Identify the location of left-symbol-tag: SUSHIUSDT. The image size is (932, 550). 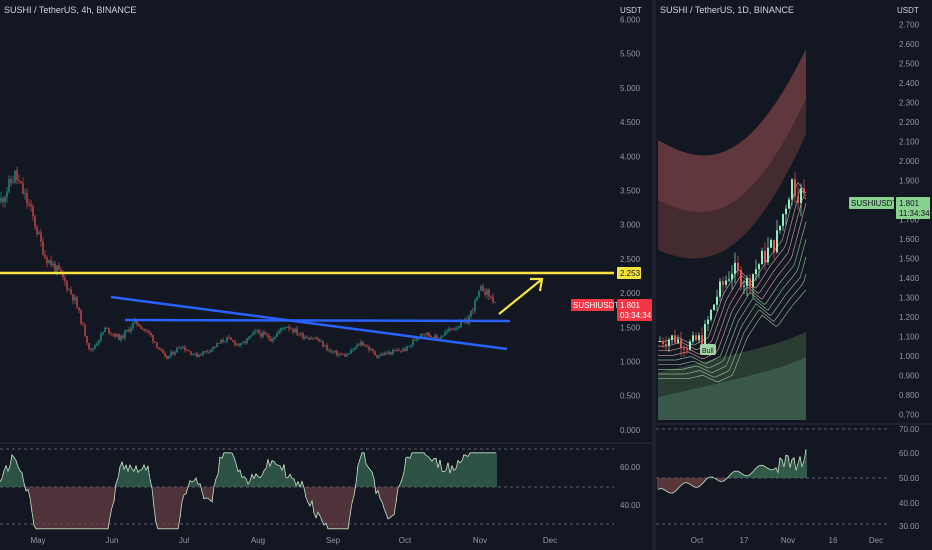
(595, 305).